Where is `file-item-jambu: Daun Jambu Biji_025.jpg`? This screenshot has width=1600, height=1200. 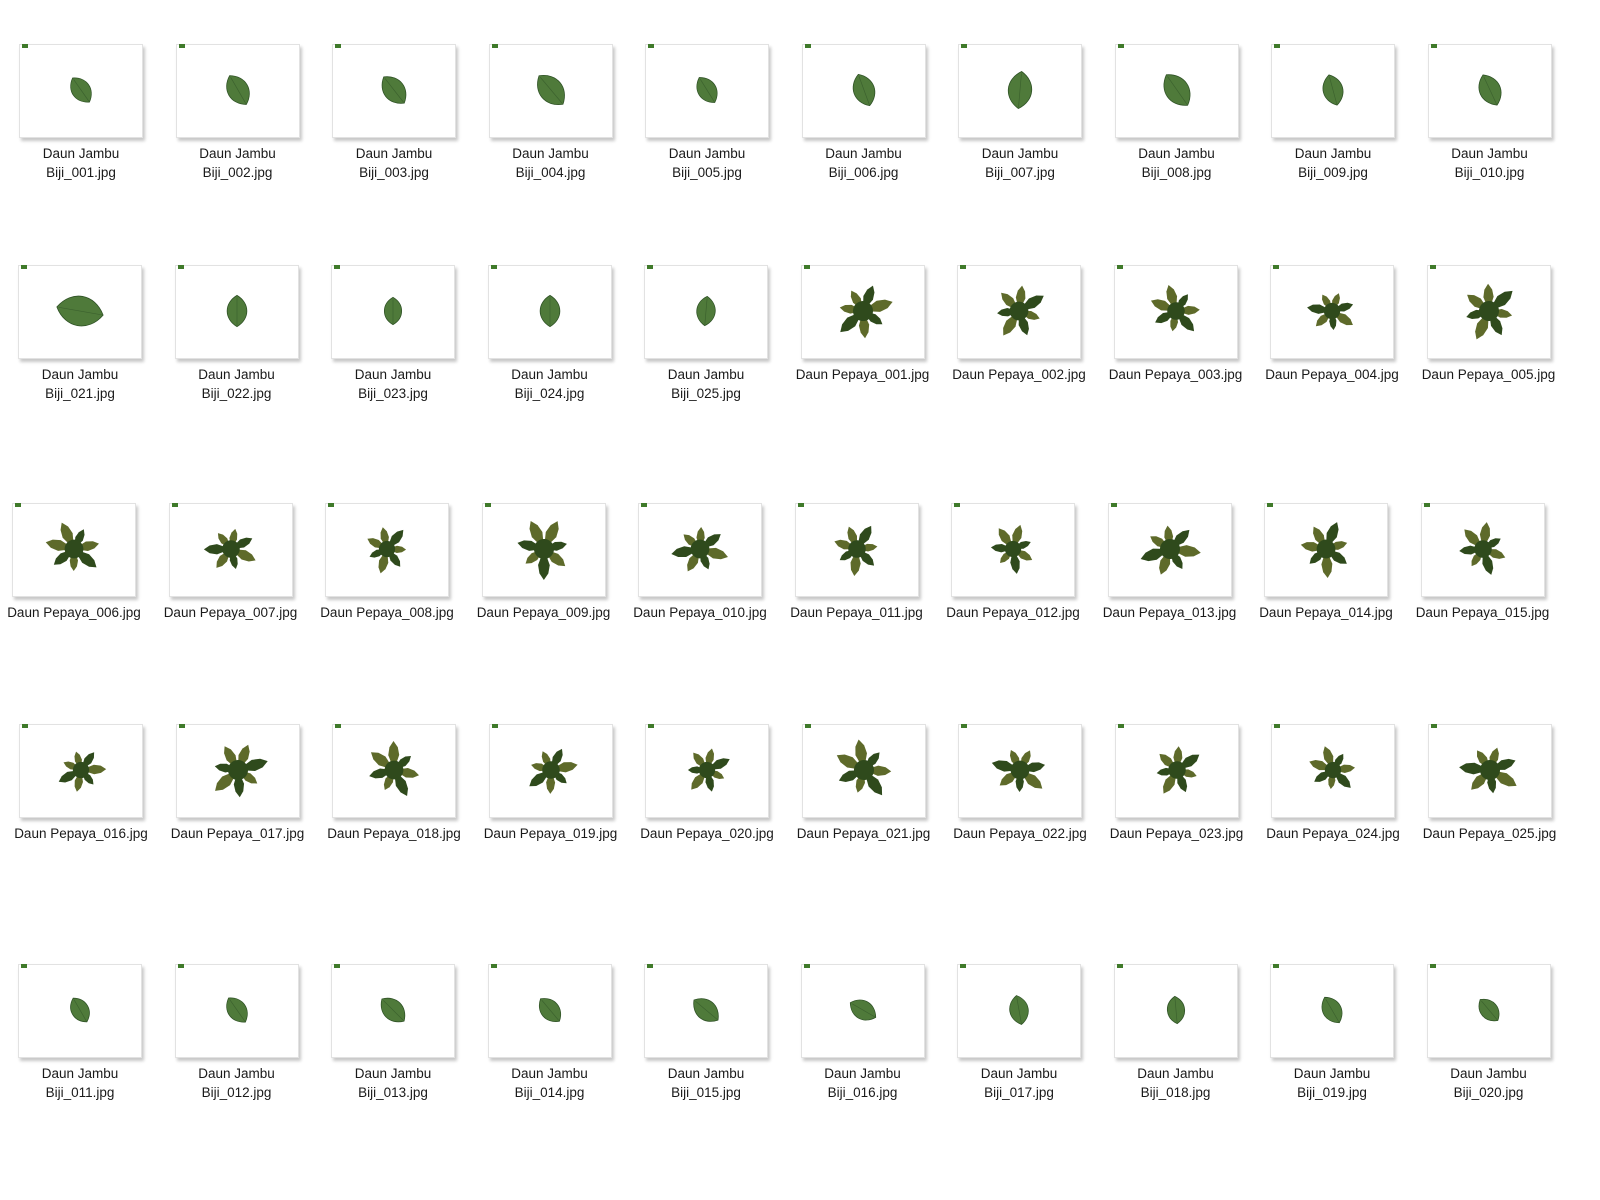
file-item-jambu: Daun Jambu Biji_025.jpg is located at coordinates (706, 340).